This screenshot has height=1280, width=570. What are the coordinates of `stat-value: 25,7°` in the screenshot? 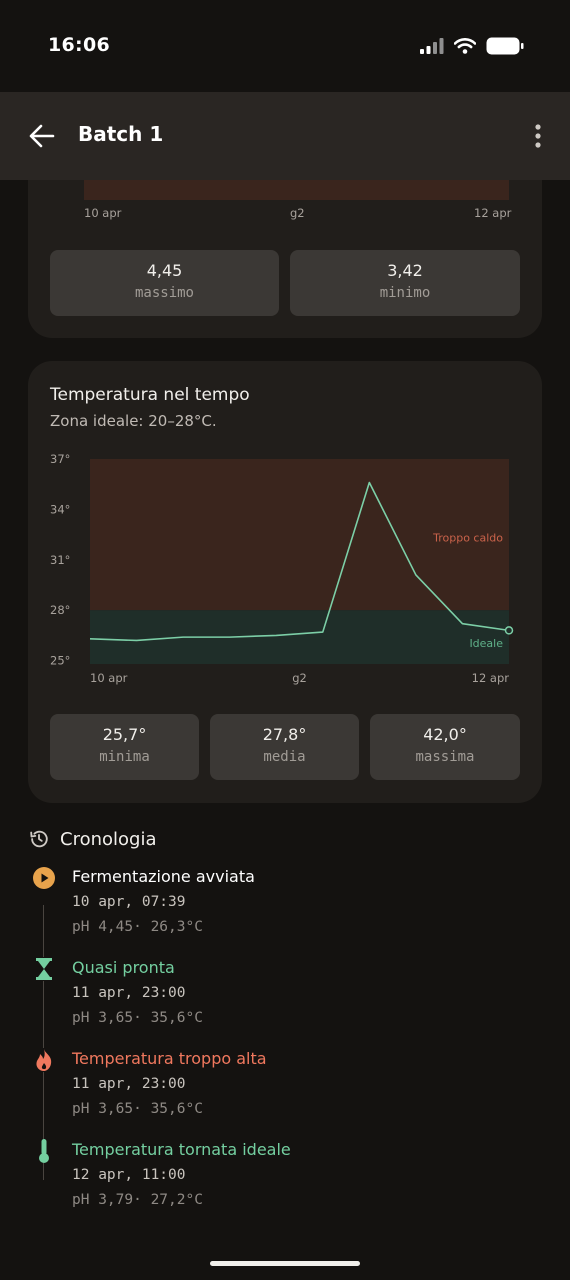 It's located at (124, 734).